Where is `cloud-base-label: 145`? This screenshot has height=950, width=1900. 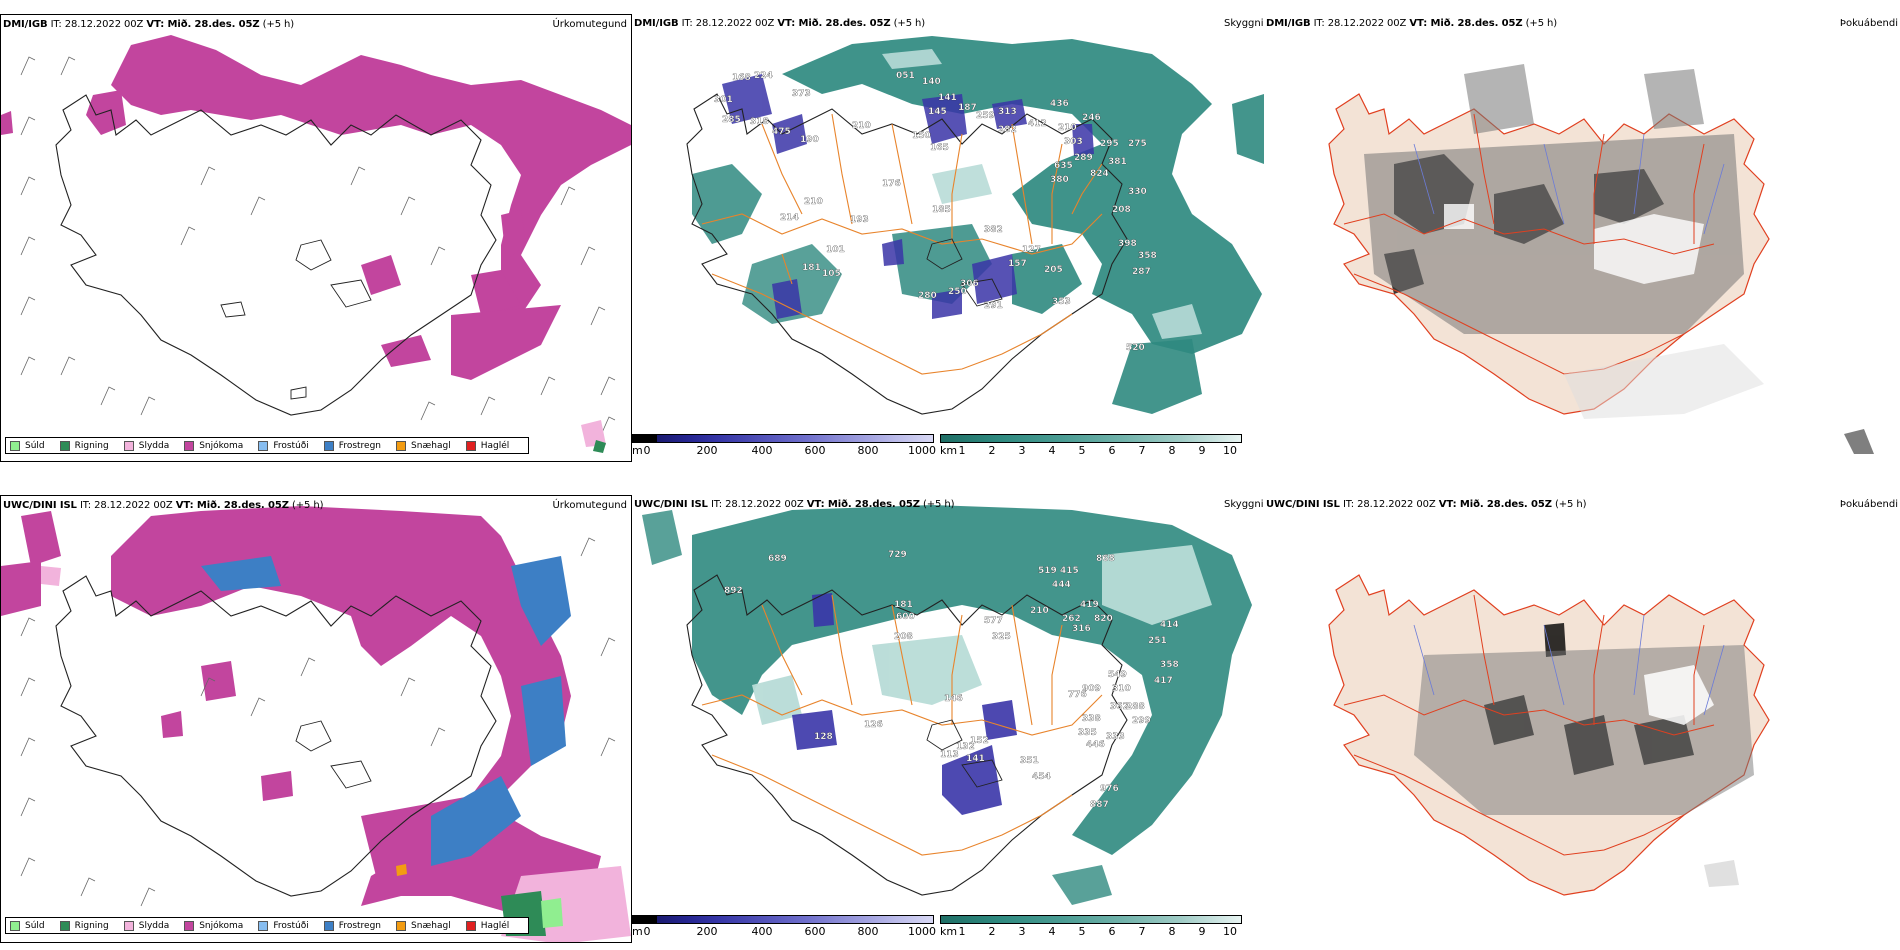 cloud-base-label: 145 is located at coordinates (937, 112).